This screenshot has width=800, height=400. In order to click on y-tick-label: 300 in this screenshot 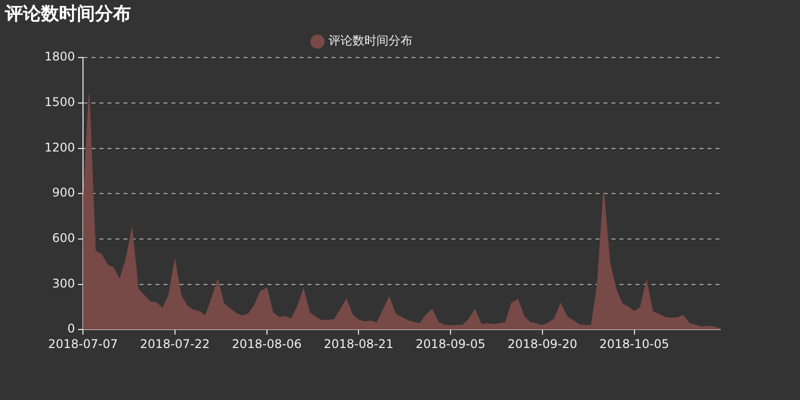, I will do `click(63, 283)`.